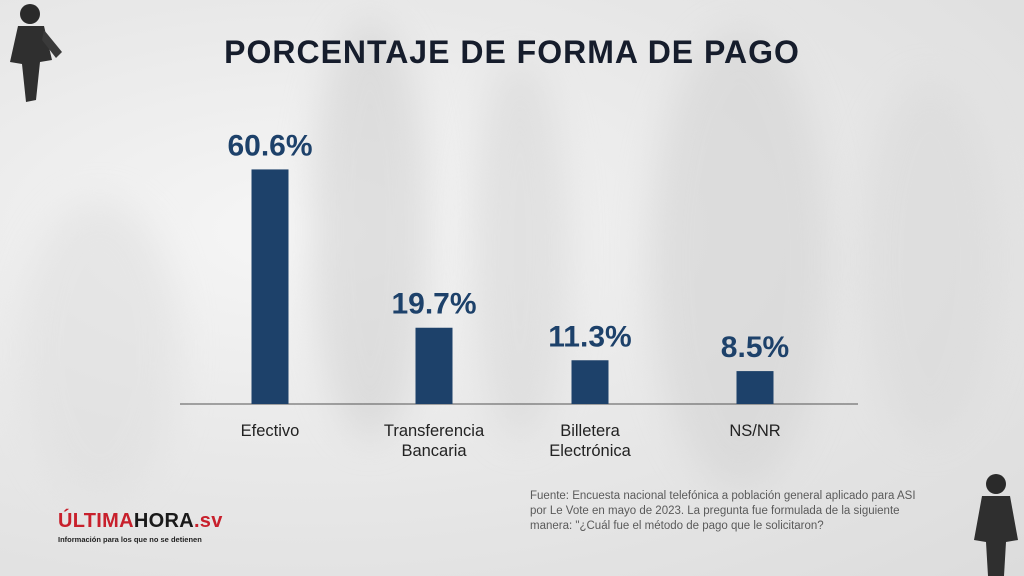  Describe the element at coordinates (433, 304) in the screenshot. I see `bar-value-label: 19.7%` at that location.